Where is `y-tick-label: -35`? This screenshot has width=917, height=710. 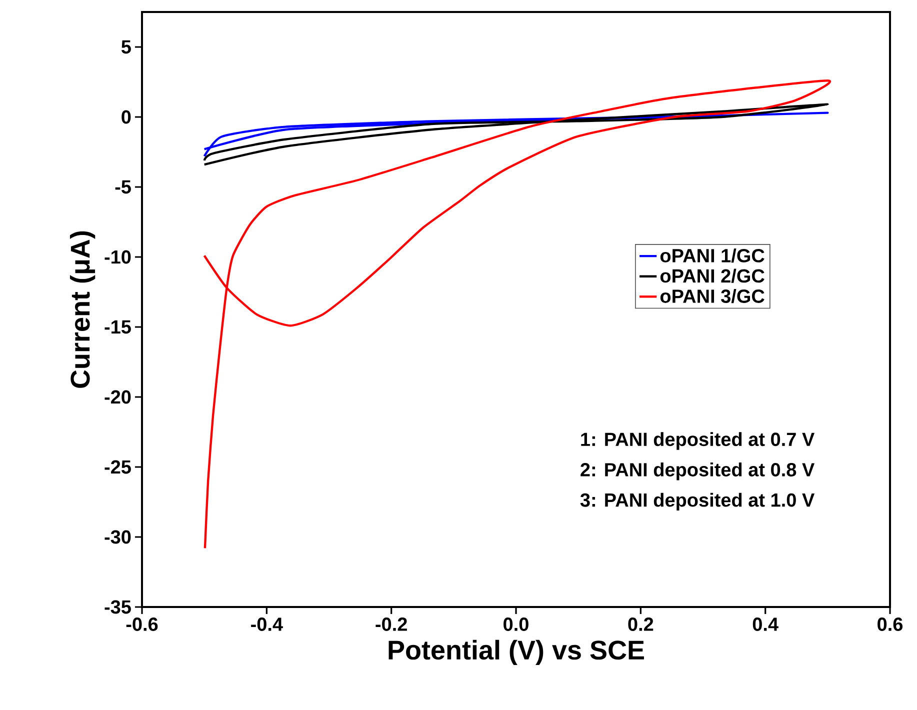 y-tick-label: -35 is located at coordinates (117, 607).